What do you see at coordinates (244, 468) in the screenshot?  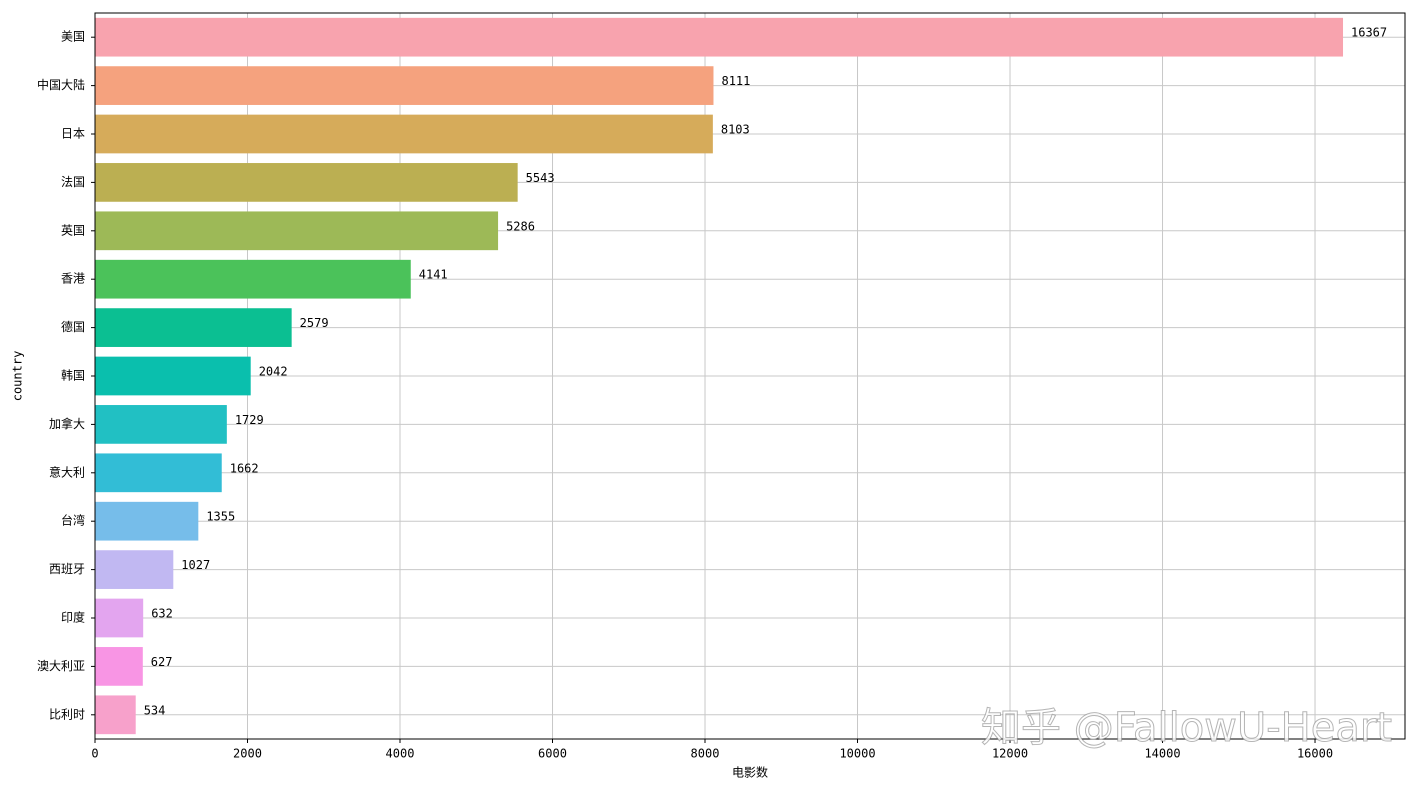 I see `value-label: 1662` at bounding box center [244, 468].